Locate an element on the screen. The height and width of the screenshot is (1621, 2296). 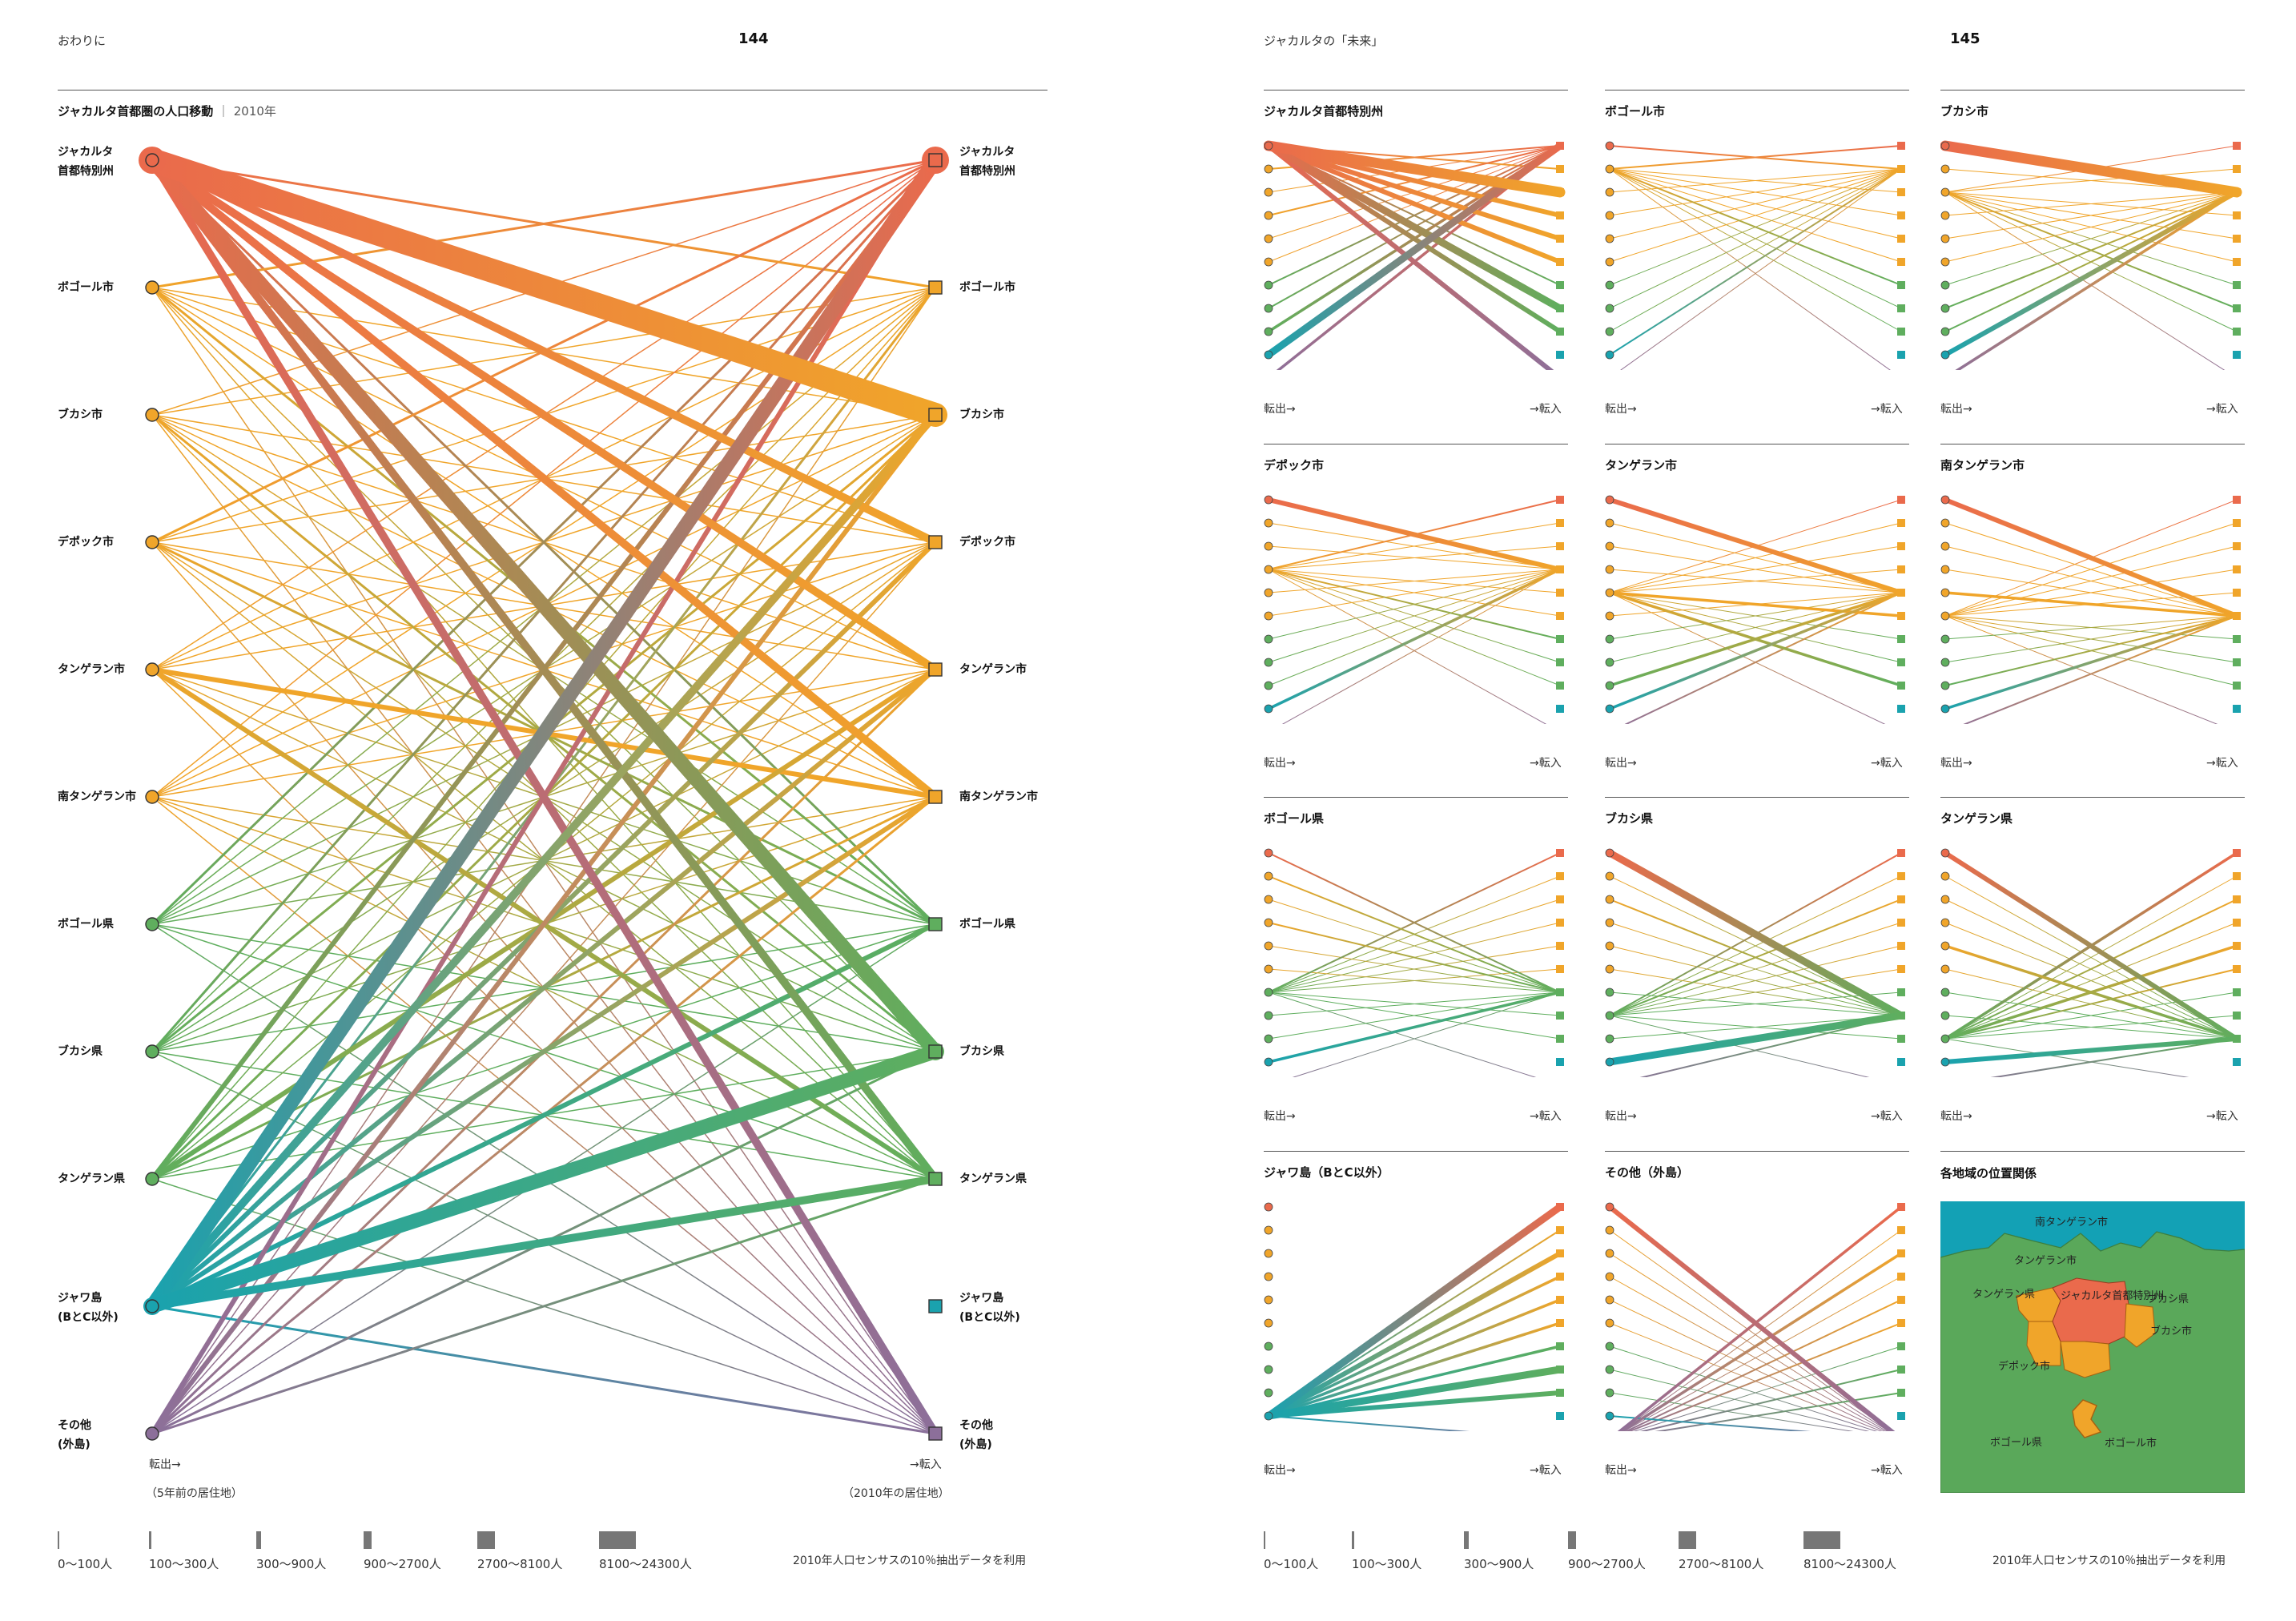
region-label-line: タンゲラン市 is located at coordinates (91, 669).